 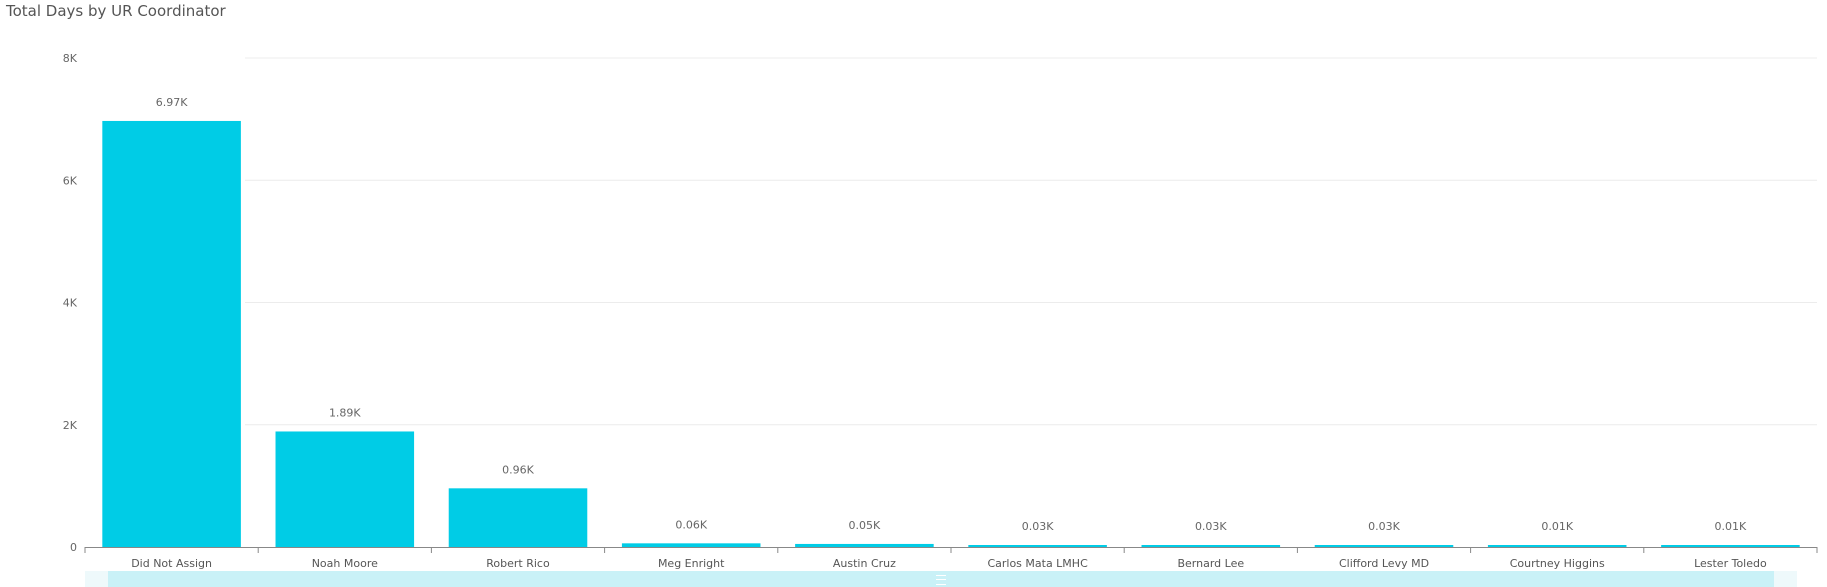 What do you see at coordinates (865, 525) in the screenshot?
I see `data-label: 0.05K` at bounding box center [865, 525].